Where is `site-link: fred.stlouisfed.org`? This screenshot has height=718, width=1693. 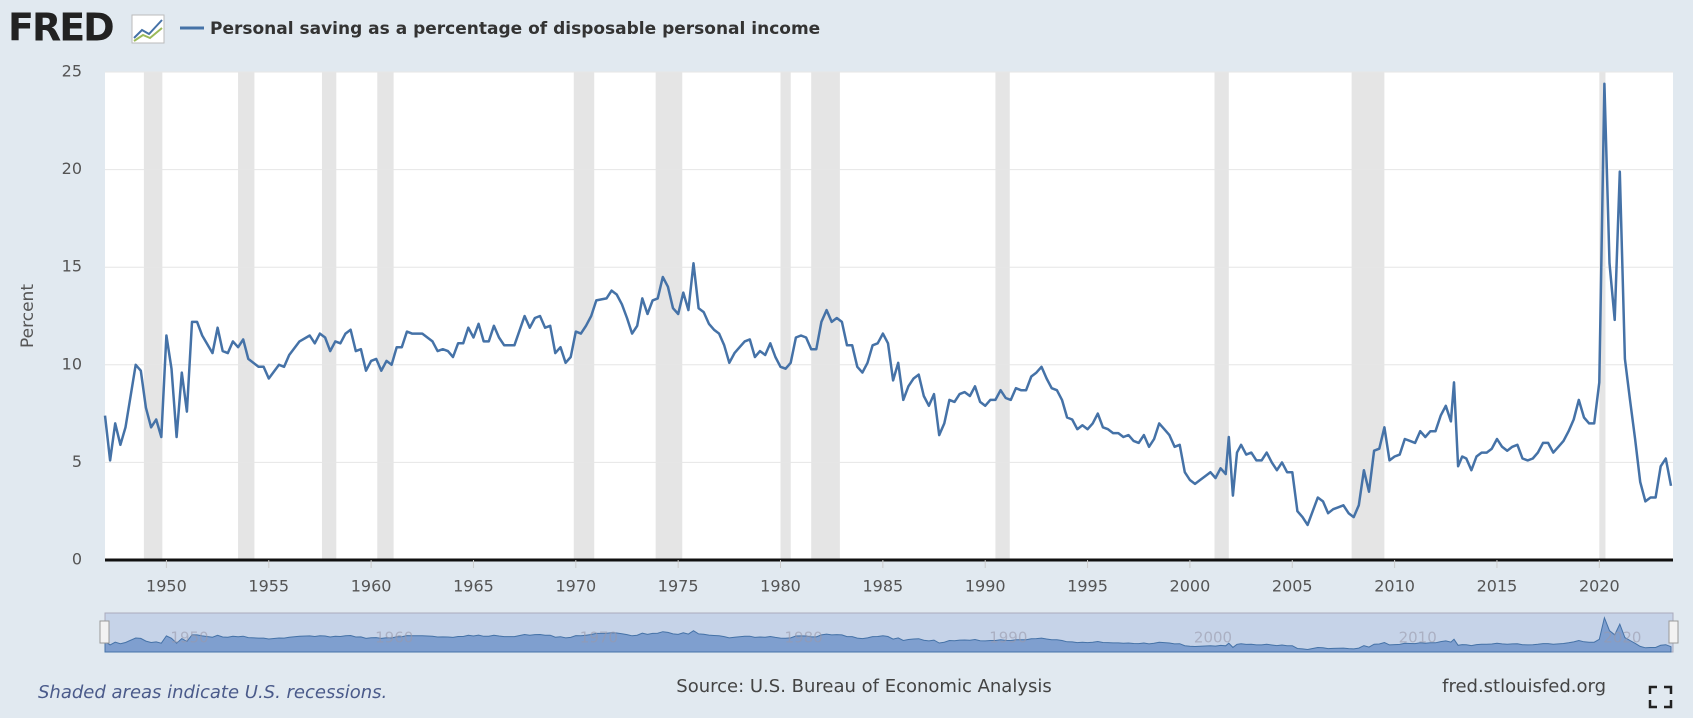
site-link: fred.stlouisfed.org is located at coordinates (1524, 686).